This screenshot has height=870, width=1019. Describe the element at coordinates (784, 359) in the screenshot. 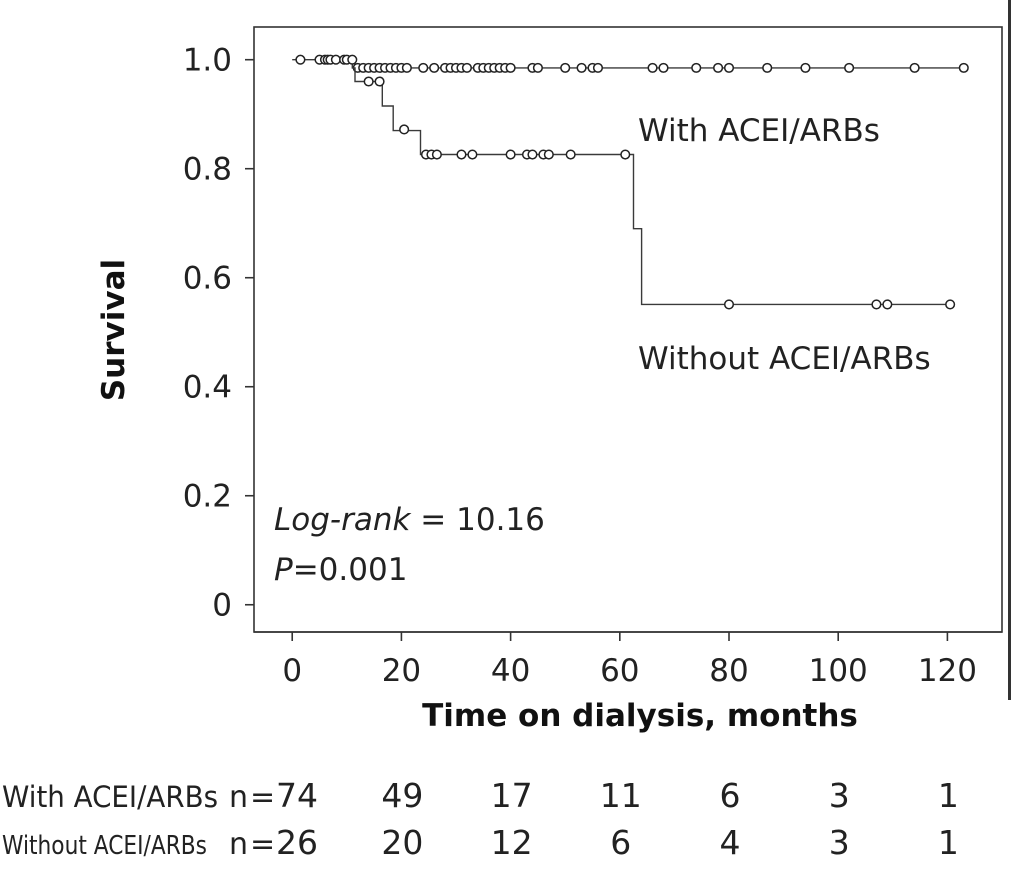

I see `series-label-without: Without ACEI/ARBs` at that location.